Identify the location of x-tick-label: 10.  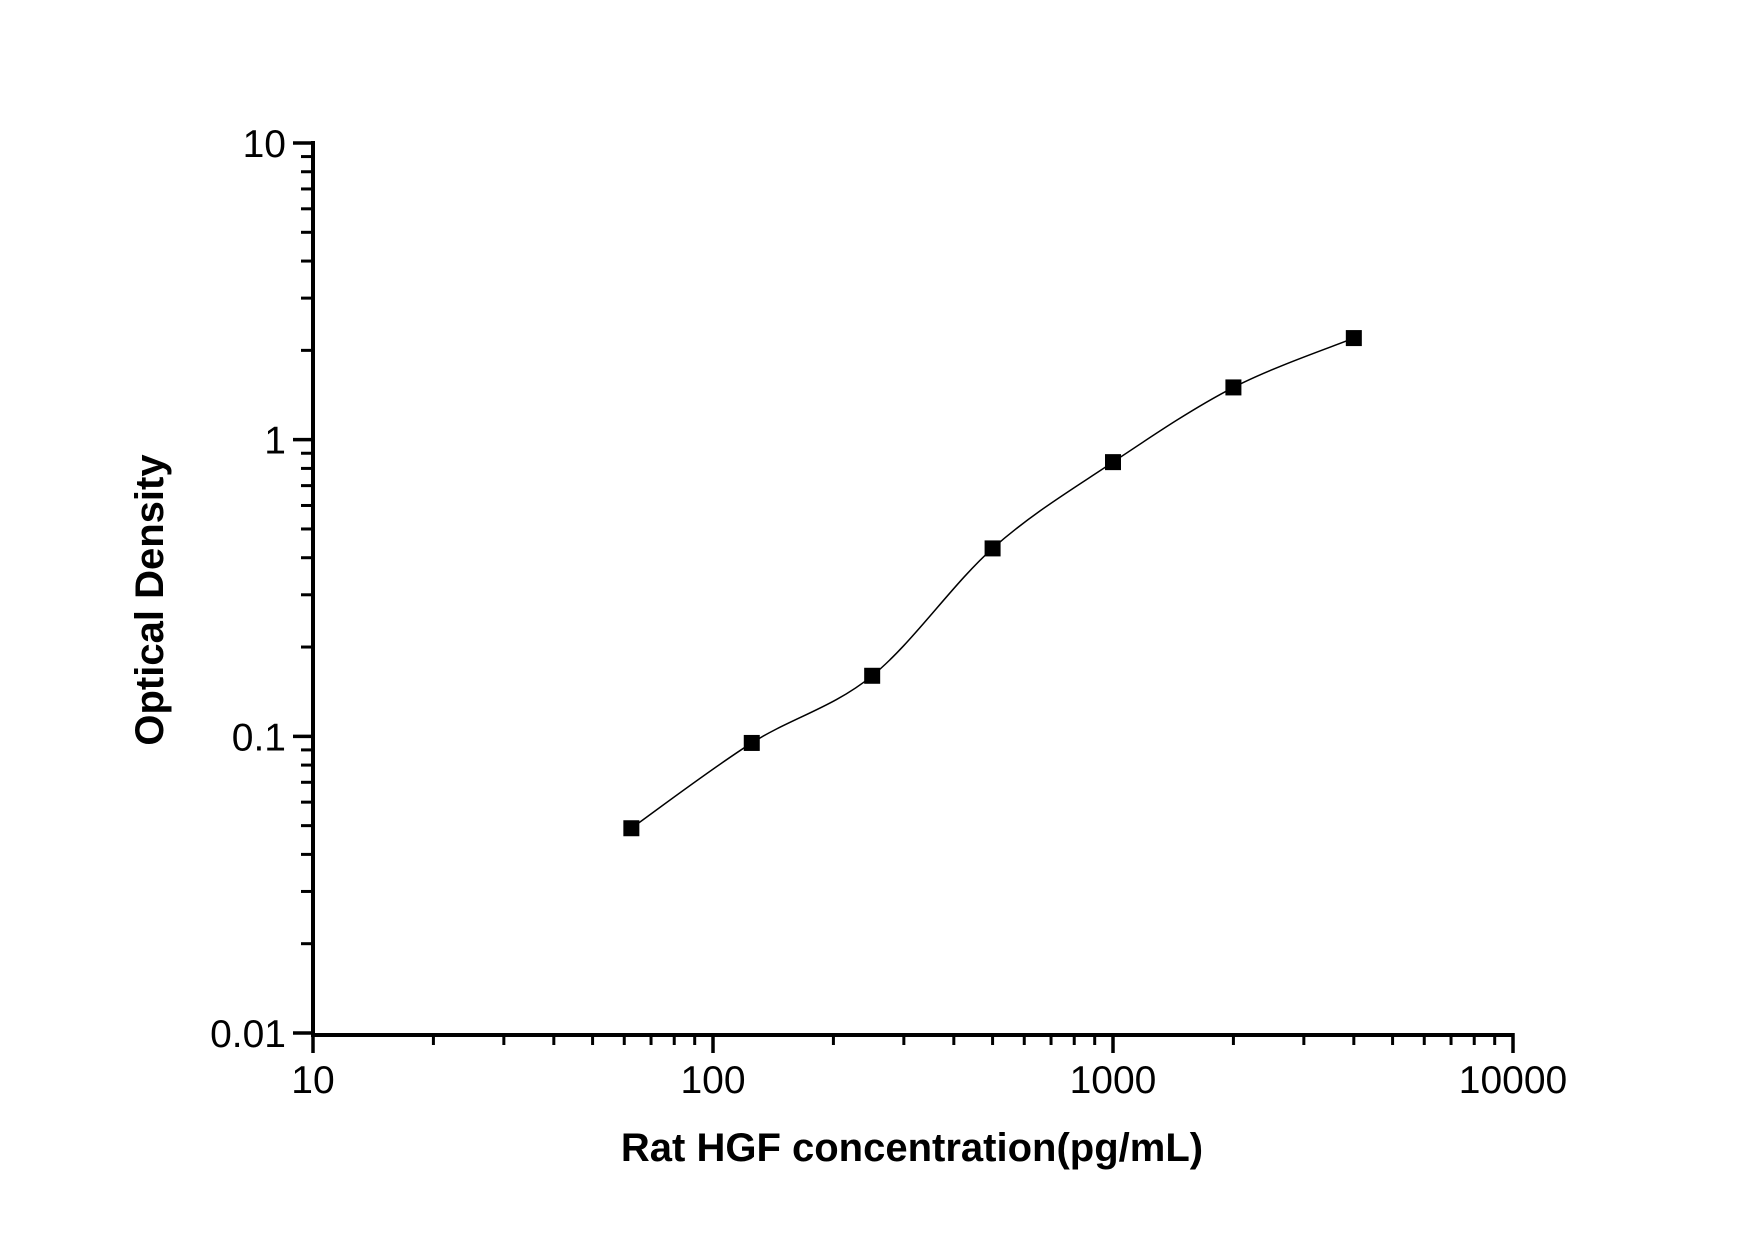
(312, 1080).